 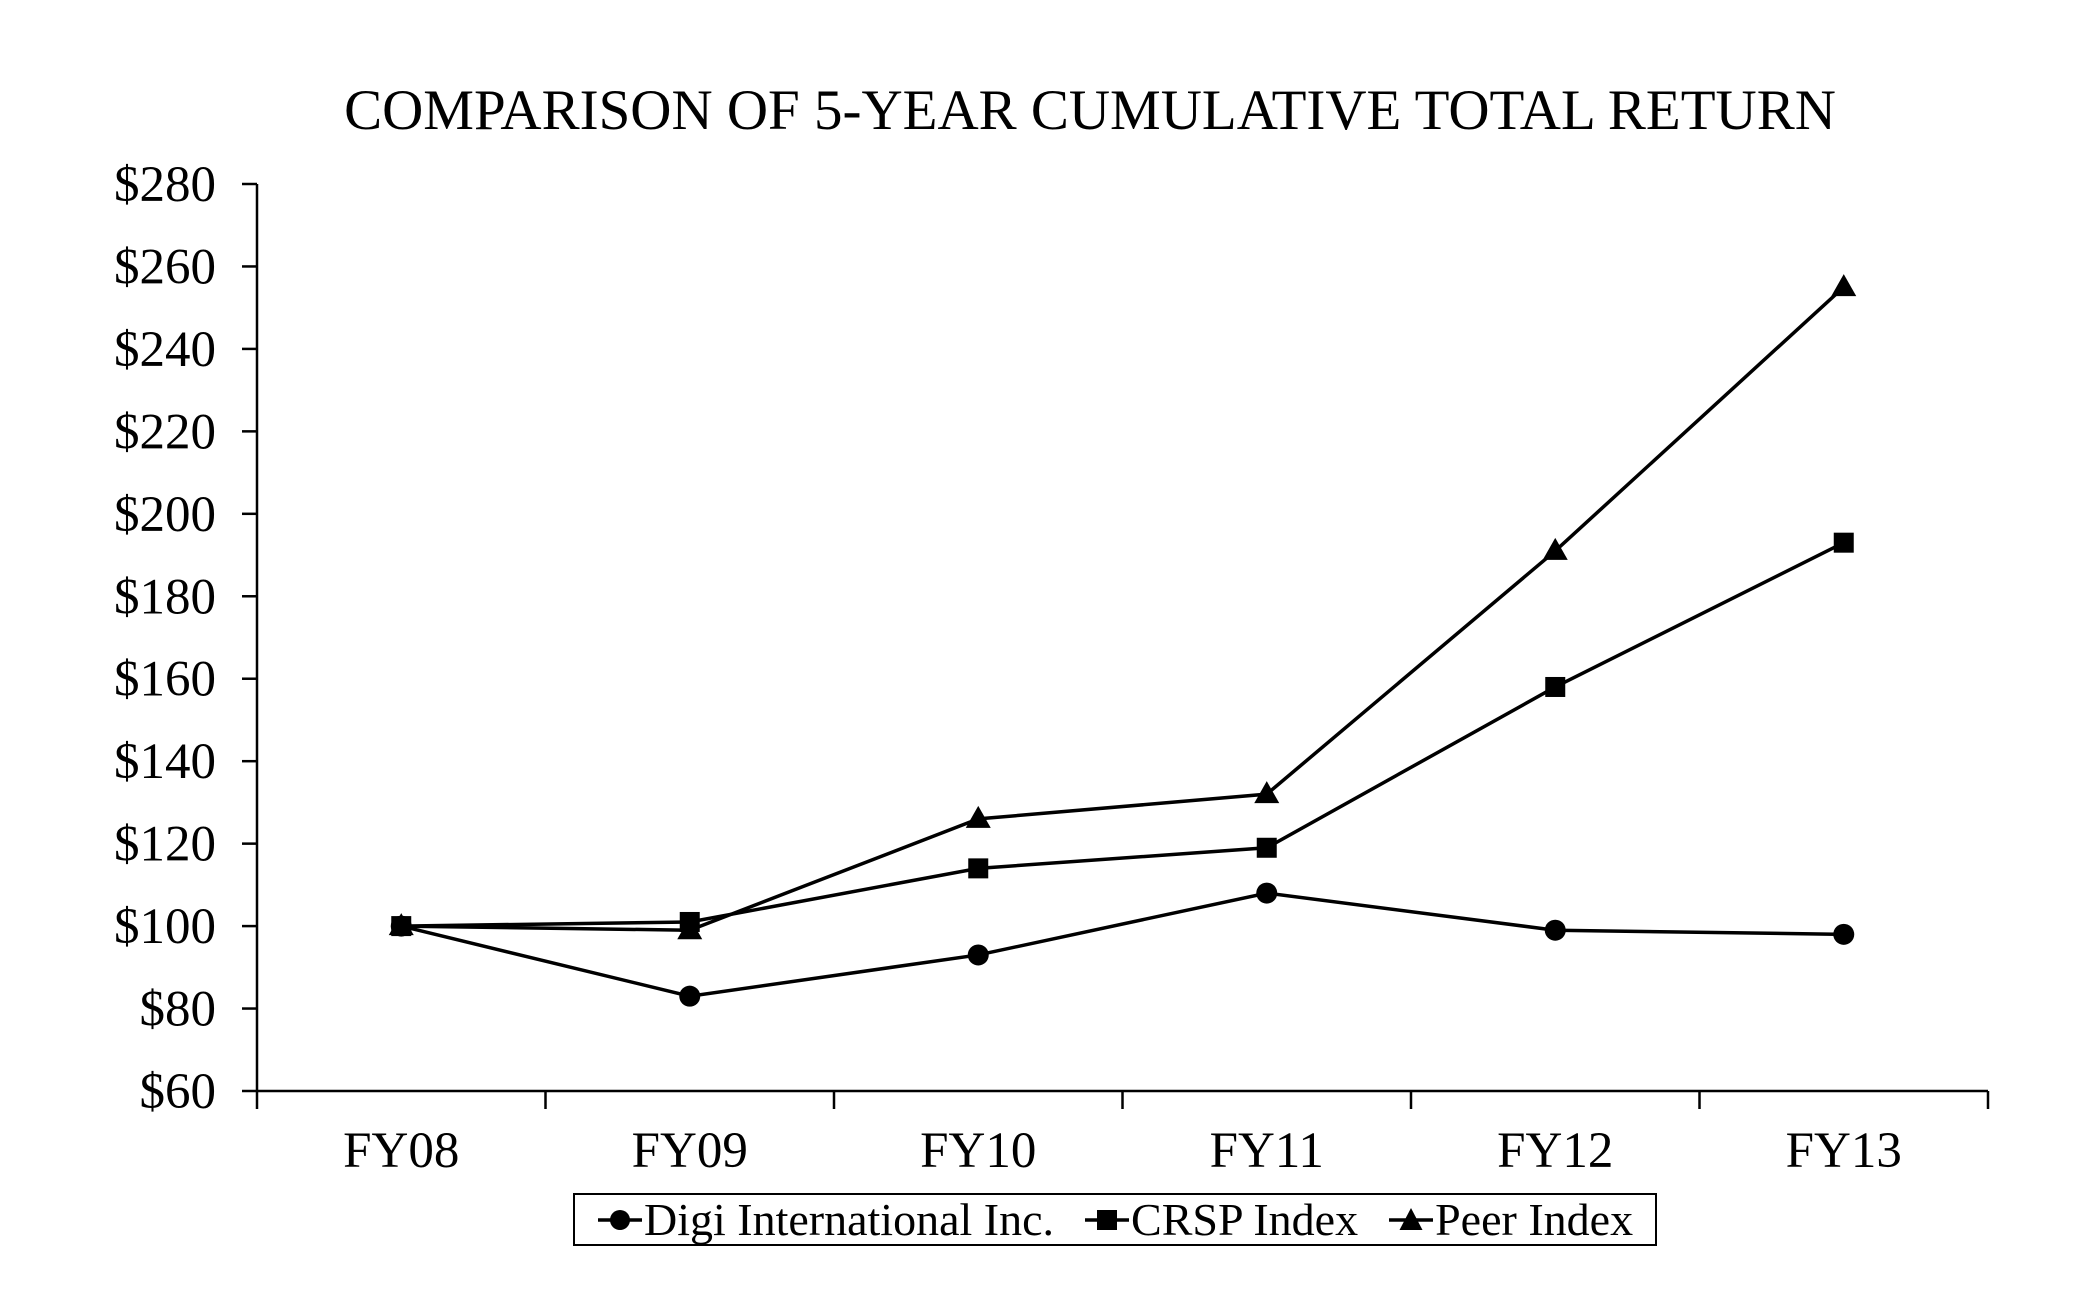 I want to click on y-tick-label: $140, so click(x=165, y=762).